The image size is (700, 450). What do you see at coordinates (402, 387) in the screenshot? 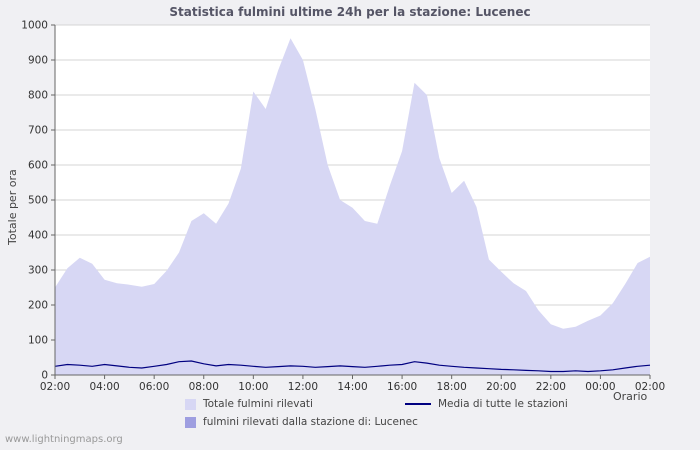
I see `x-tick-label: 16:00` at bounding box center [402, 387].